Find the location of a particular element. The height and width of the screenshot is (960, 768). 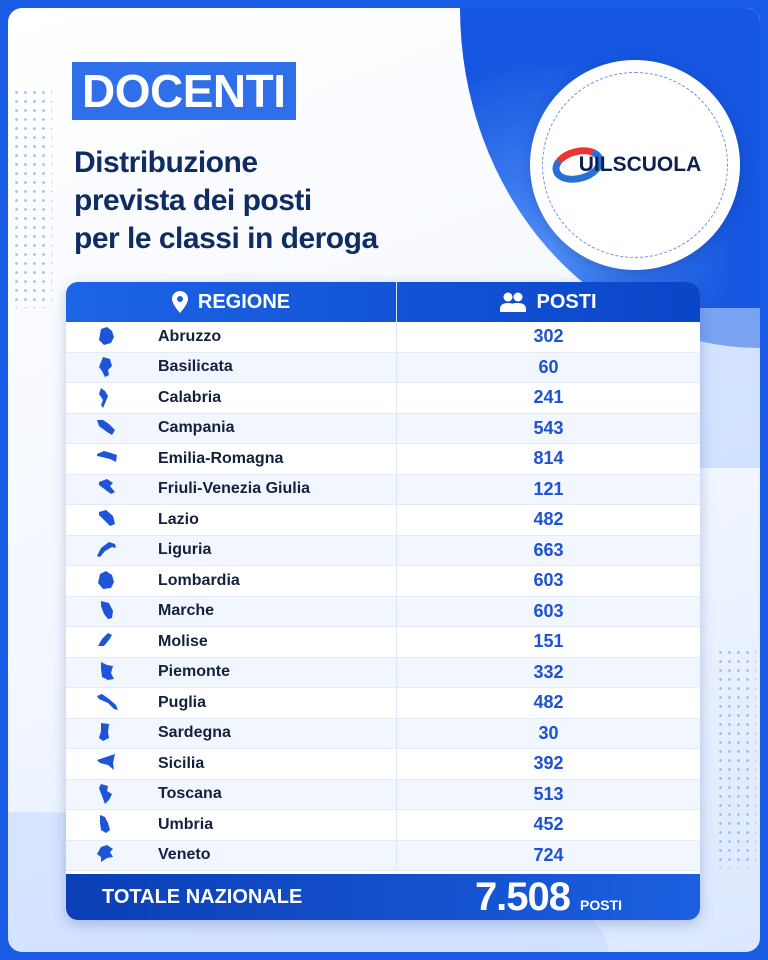

table-header: REGIONE POSTI is located at coordinates (383, 302).